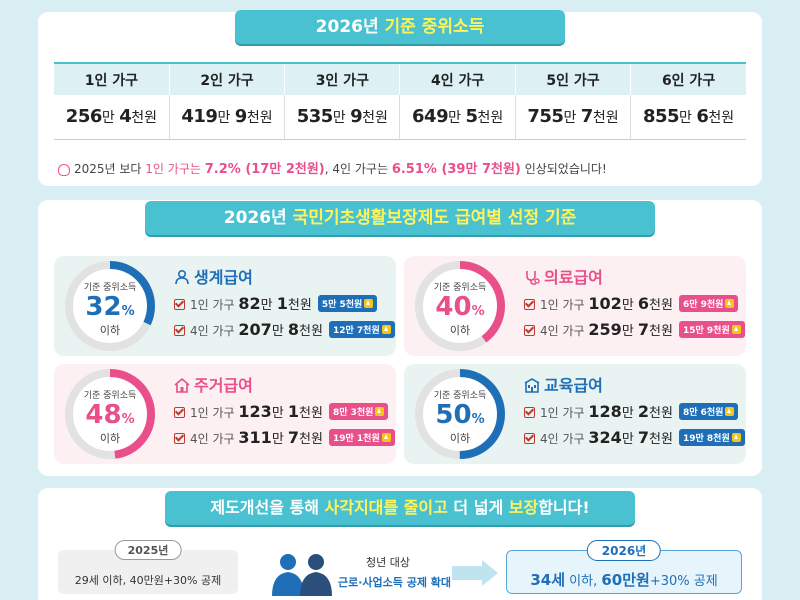 This screenshot has height=600, width=800. I want to click on increase-badge: 15만 9천원, so click(711, 329).